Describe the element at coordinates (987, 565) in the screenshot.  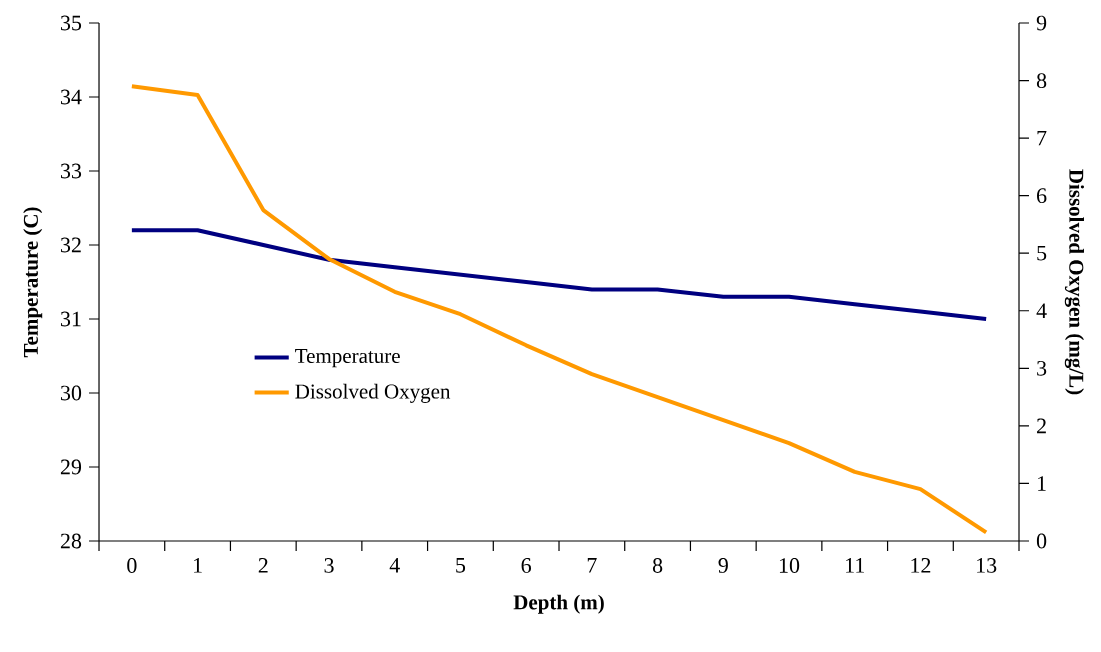
I see `x-tick-label: 13` at that location.